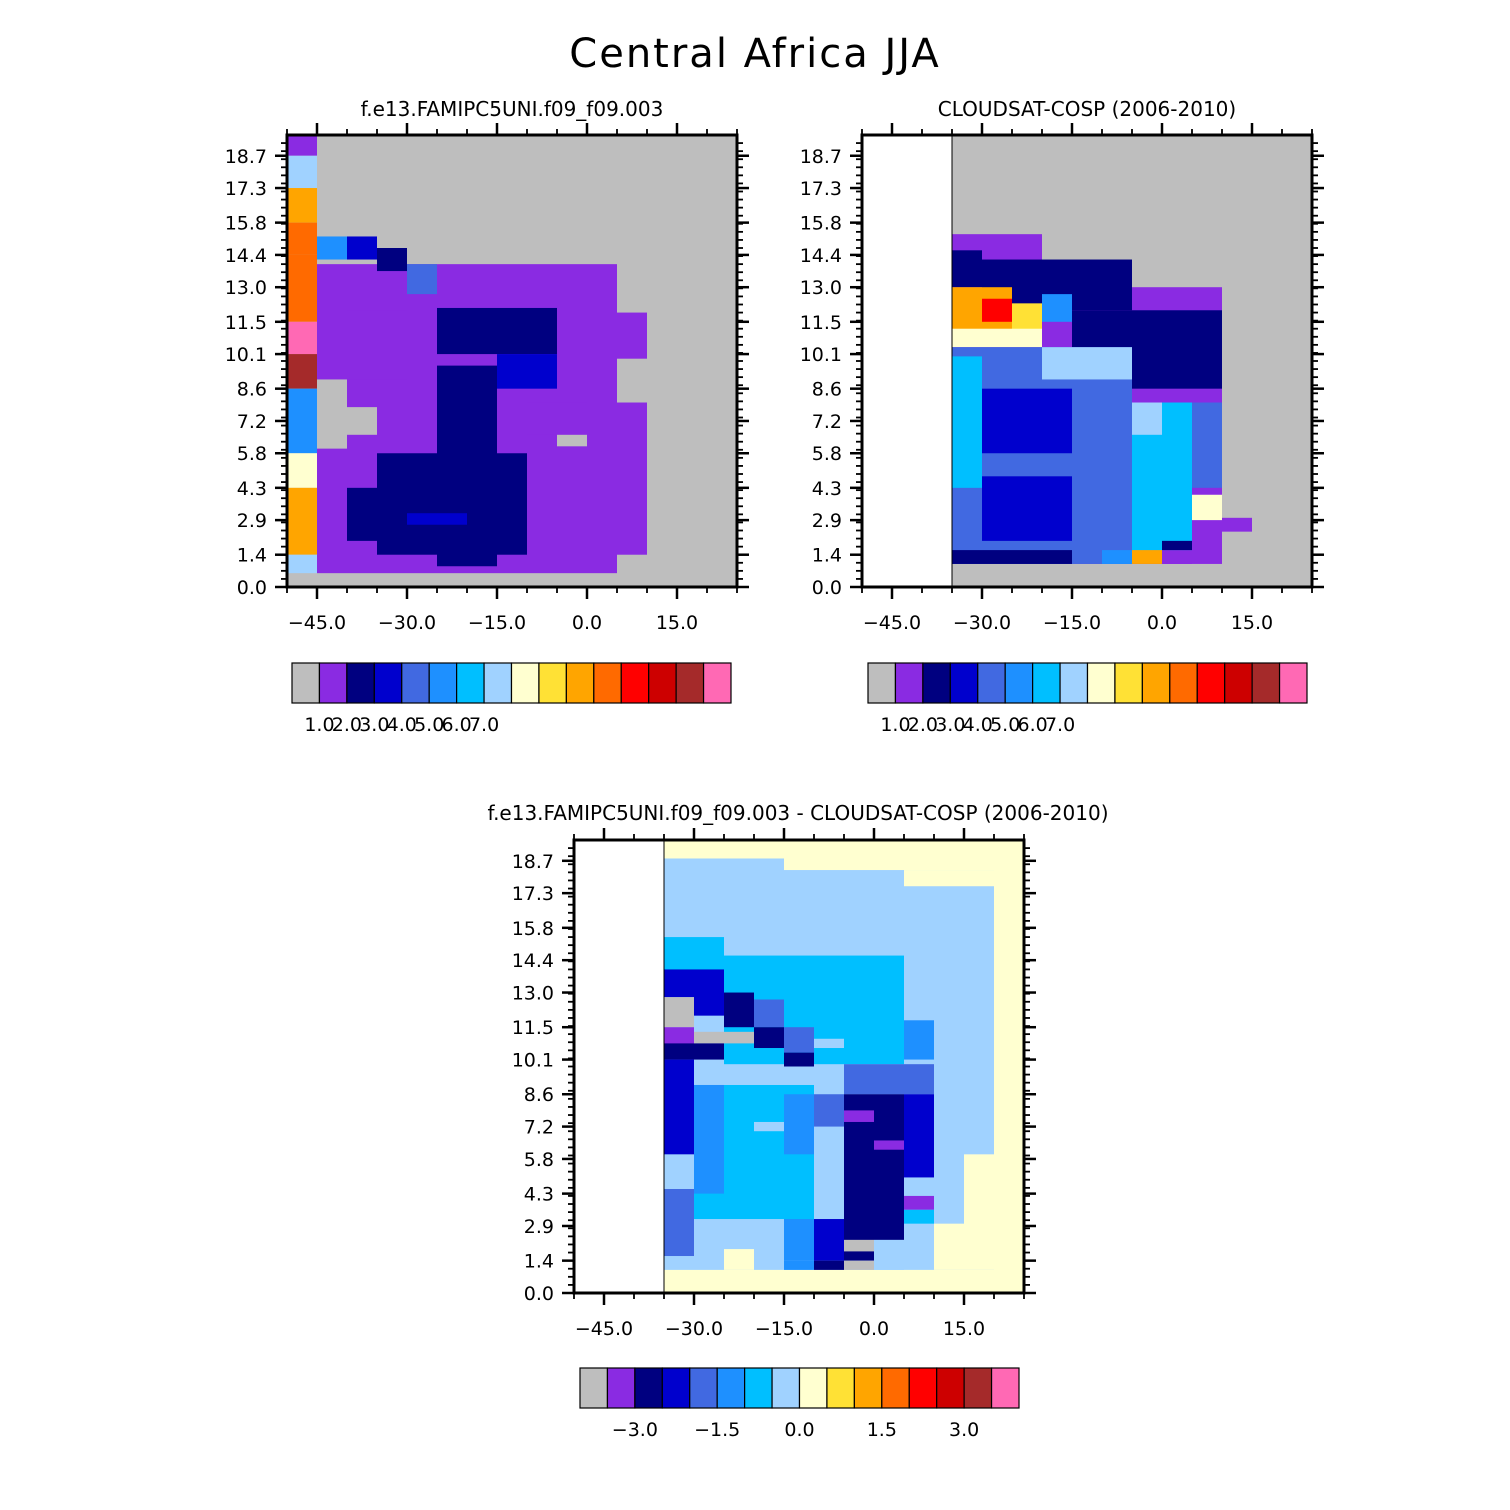  I want to click on colorbar-label: 1.0, so click(895, 725).